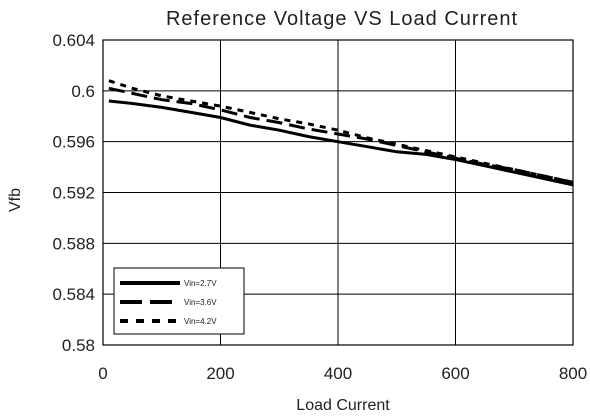 Image resolution: width=590 pixels, height=416 pixels. What do you see at coordinates (78, 345) in the screenshot?
I see `y-tick-label: 0.58` at bounding box center [78, 345].